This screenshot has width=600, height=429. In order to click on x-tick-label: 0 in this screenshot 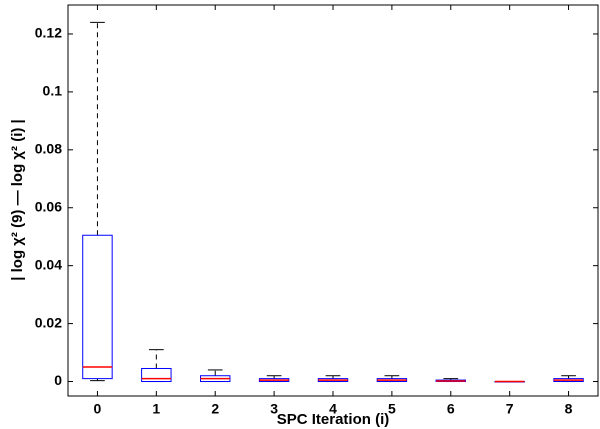, I will do `click(98, 409)`.